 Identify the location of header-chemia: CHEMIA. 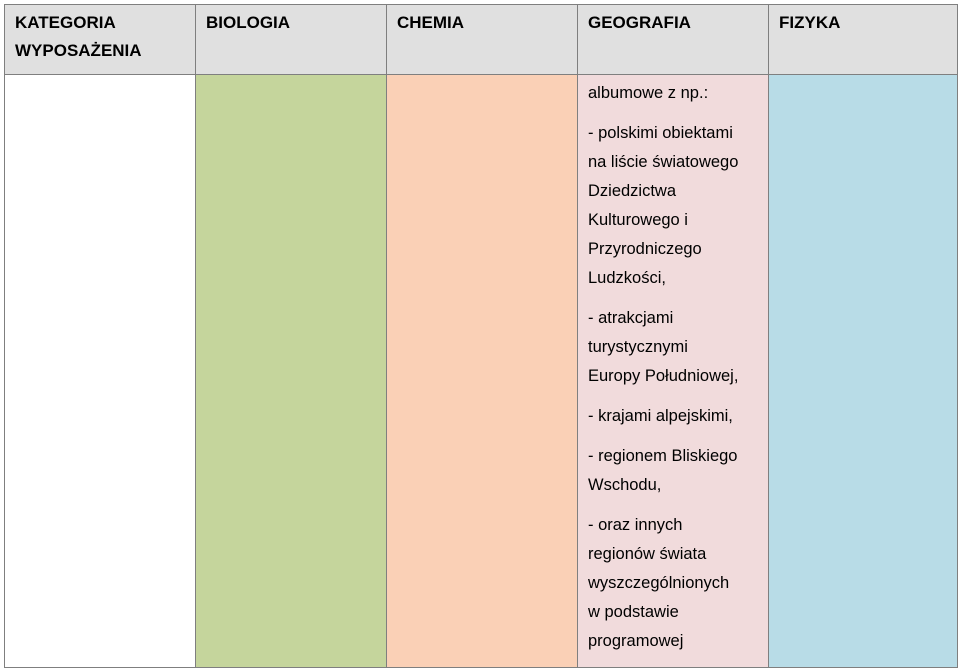
(482, 39).